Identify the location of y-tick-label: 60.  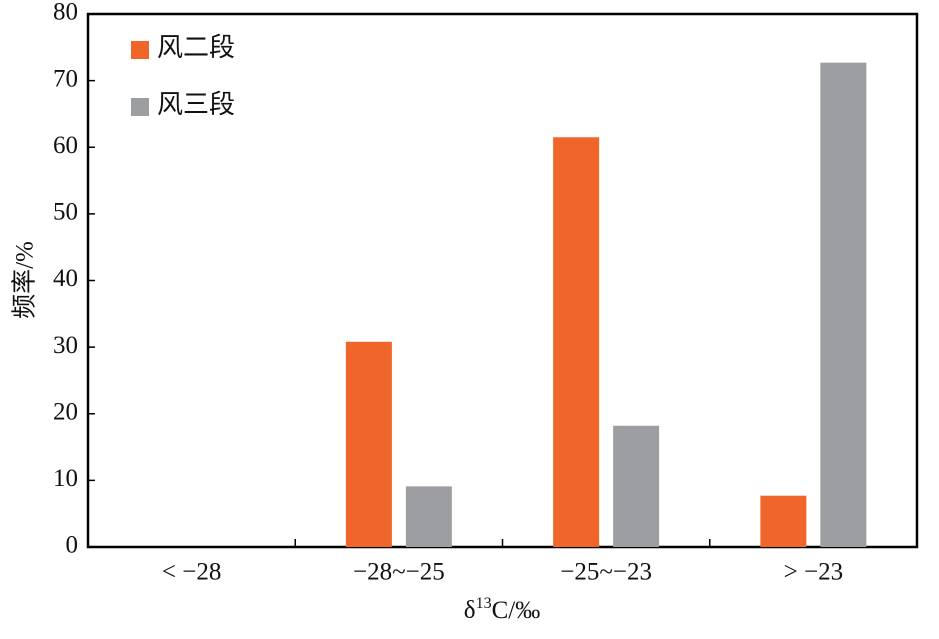
(65, 145).